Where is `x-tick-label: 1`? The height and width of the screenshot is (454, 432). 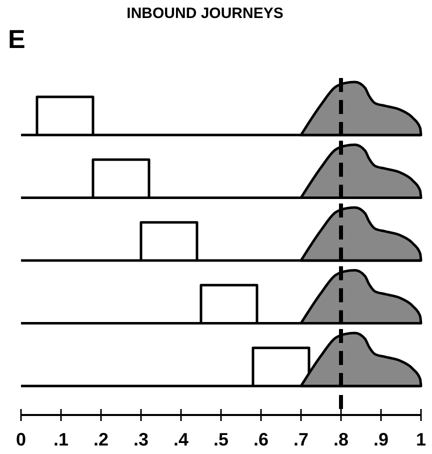 x-tick-label: 1 is located at coordinates (421, 440).